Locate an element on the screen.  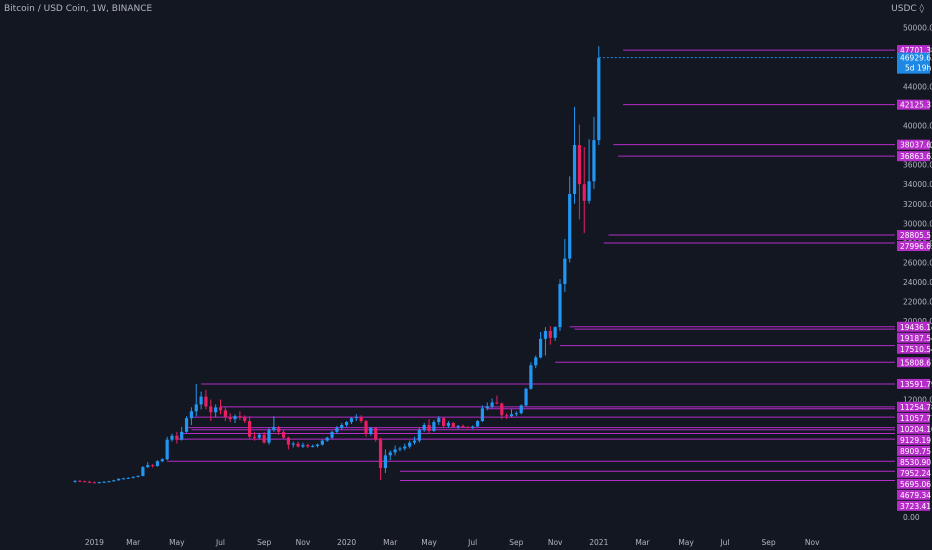
level-tag-label: 8909.75 is located at coordinates (915, 451).